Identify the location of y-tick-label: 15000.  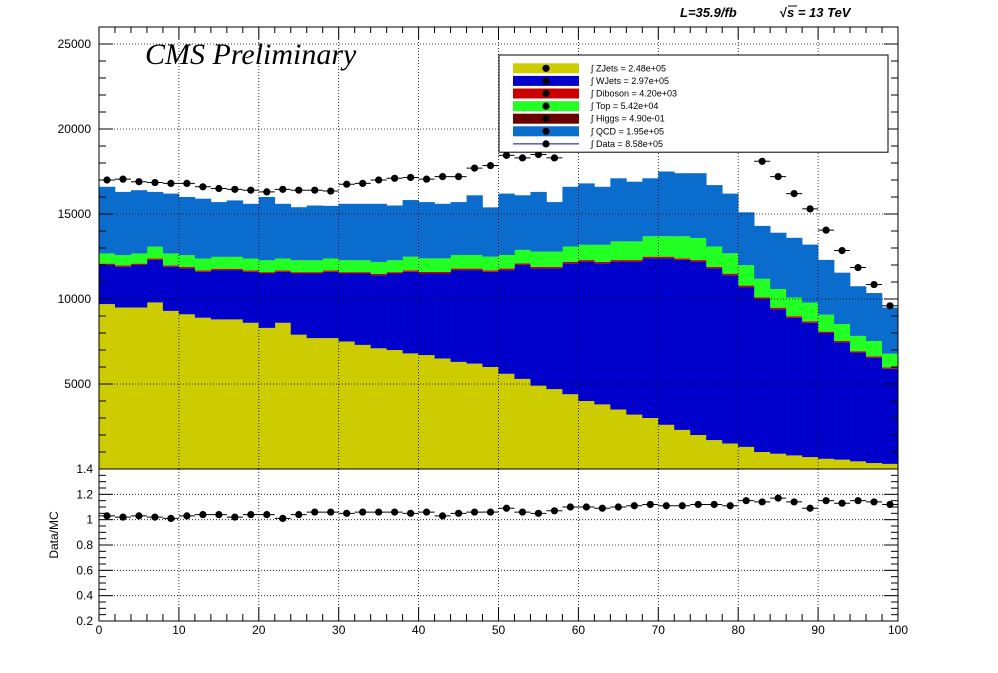
(75, 214).